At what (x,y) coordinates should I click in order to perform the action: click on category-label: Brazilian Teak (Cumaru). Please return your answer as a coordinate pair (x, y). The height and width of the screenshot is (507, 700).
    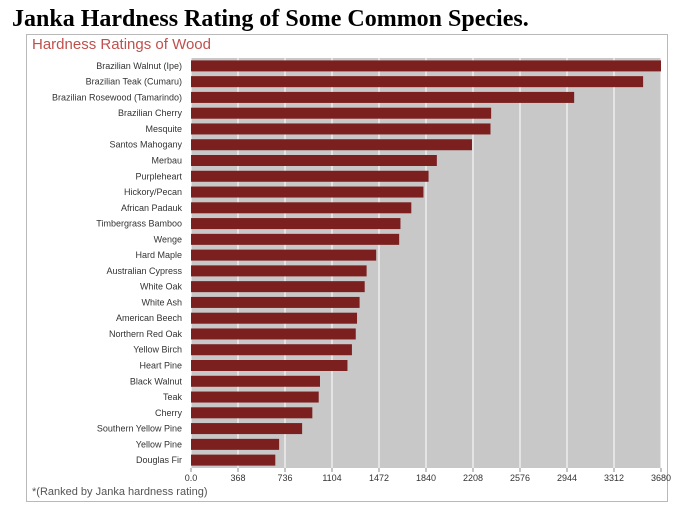
    Looking at the image, I should click on (134, 82).